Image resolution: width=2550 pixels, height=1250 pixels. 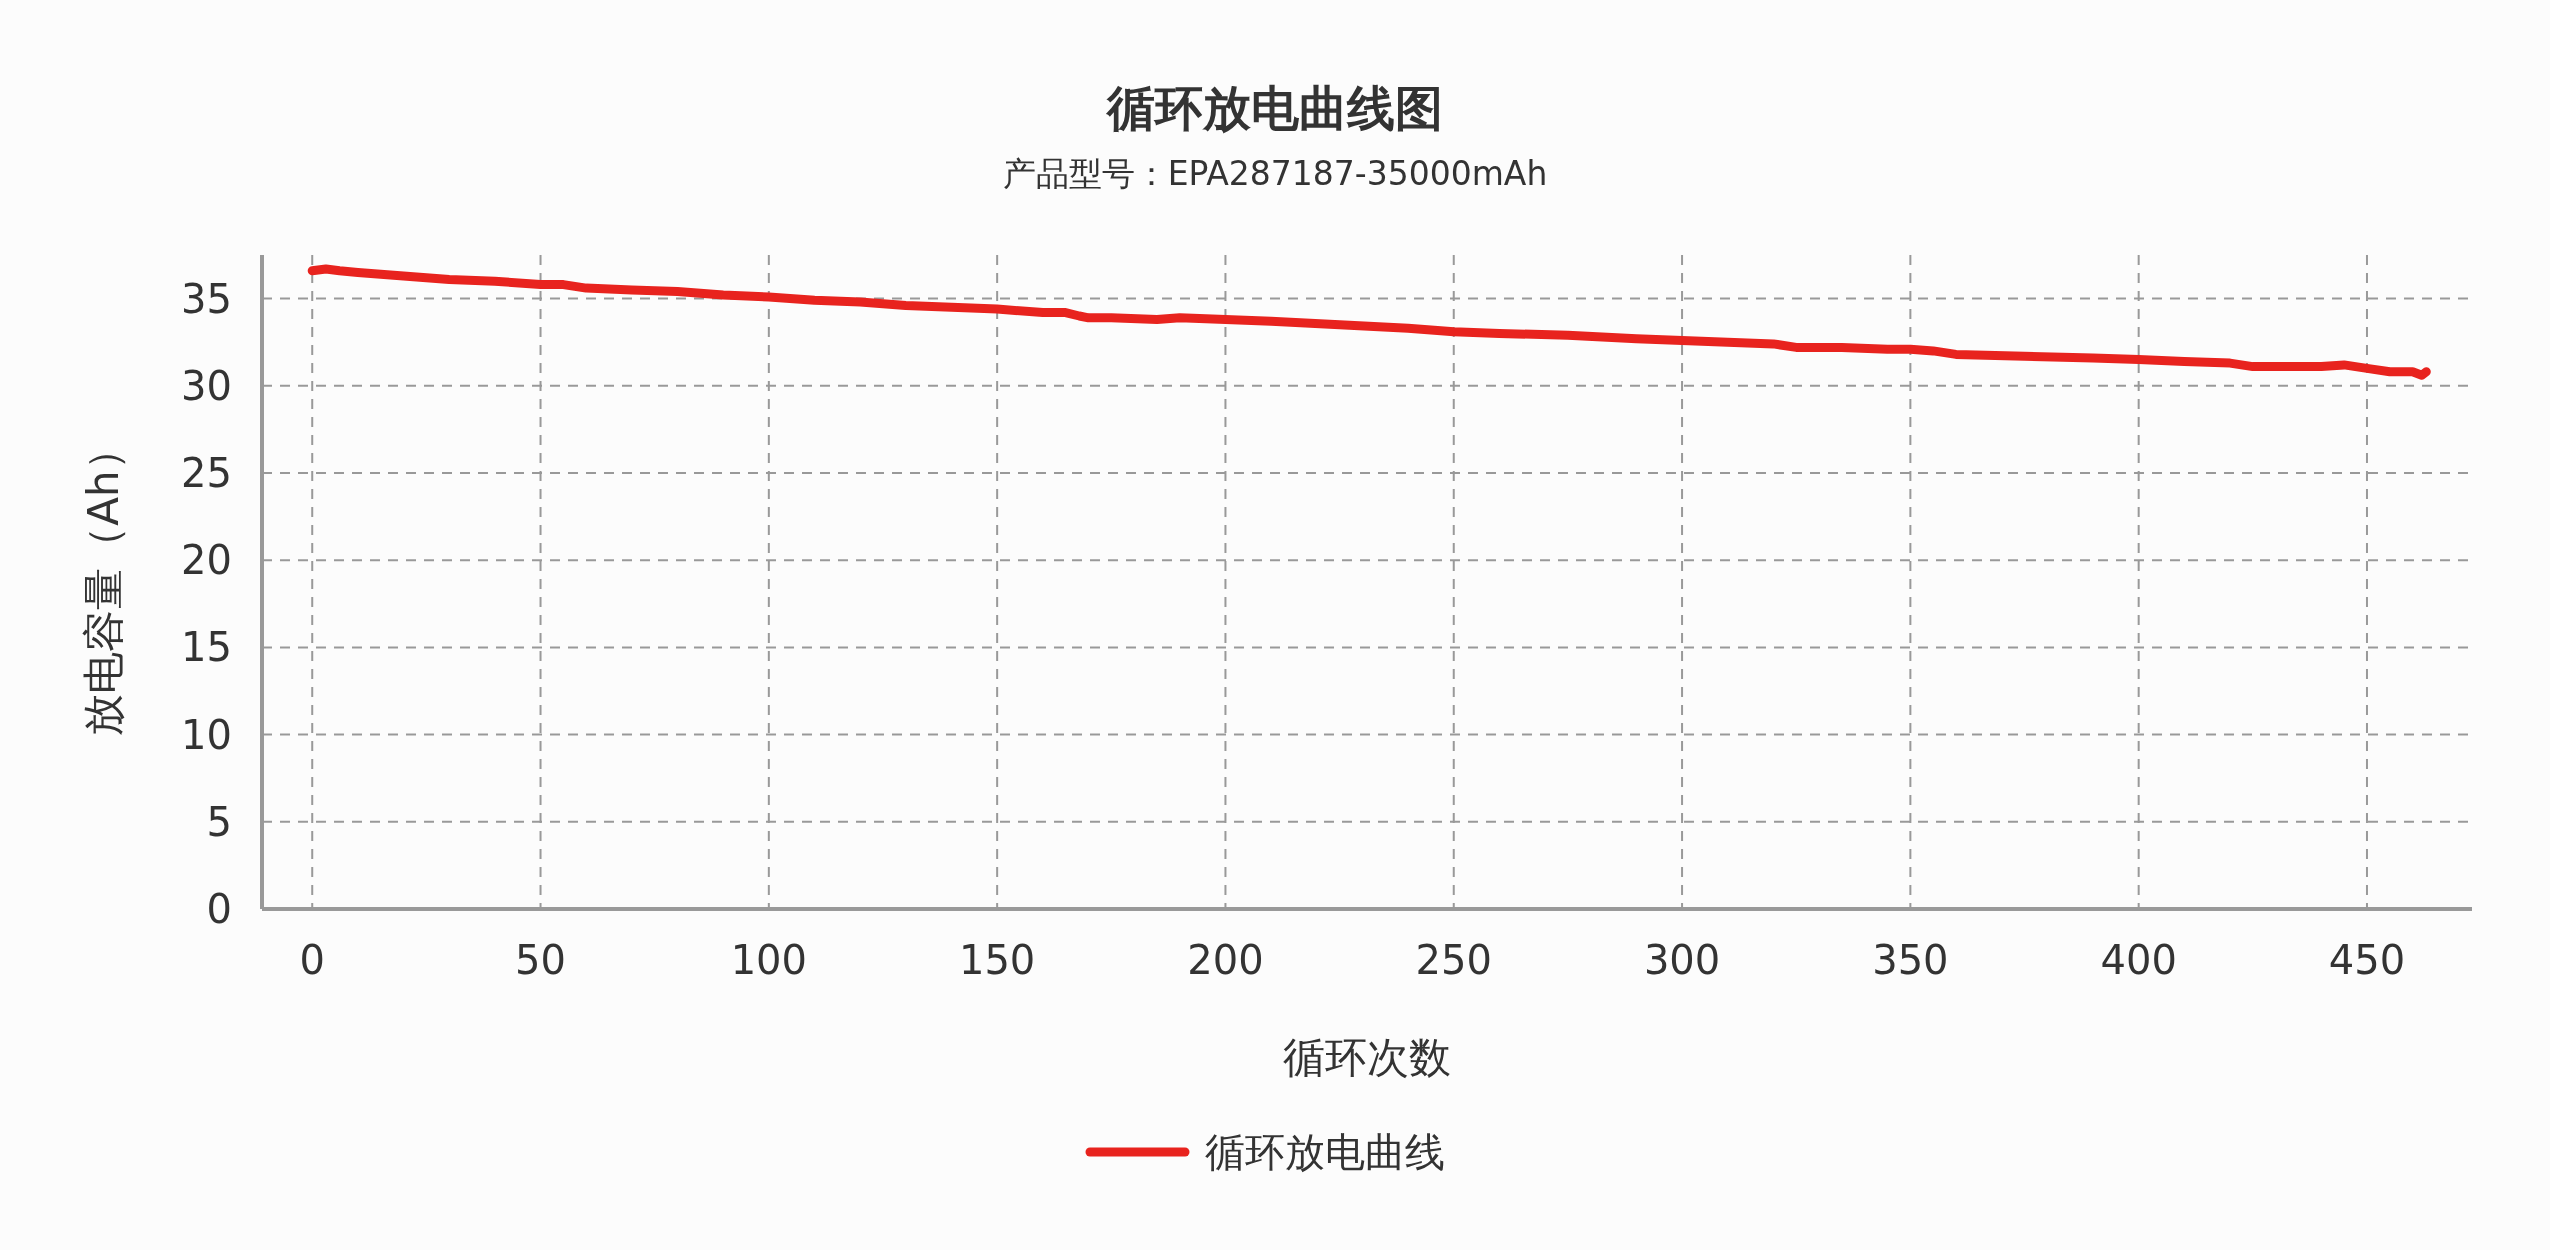 I want to click on x-tick-label: 100, so click(x=769, y=960).